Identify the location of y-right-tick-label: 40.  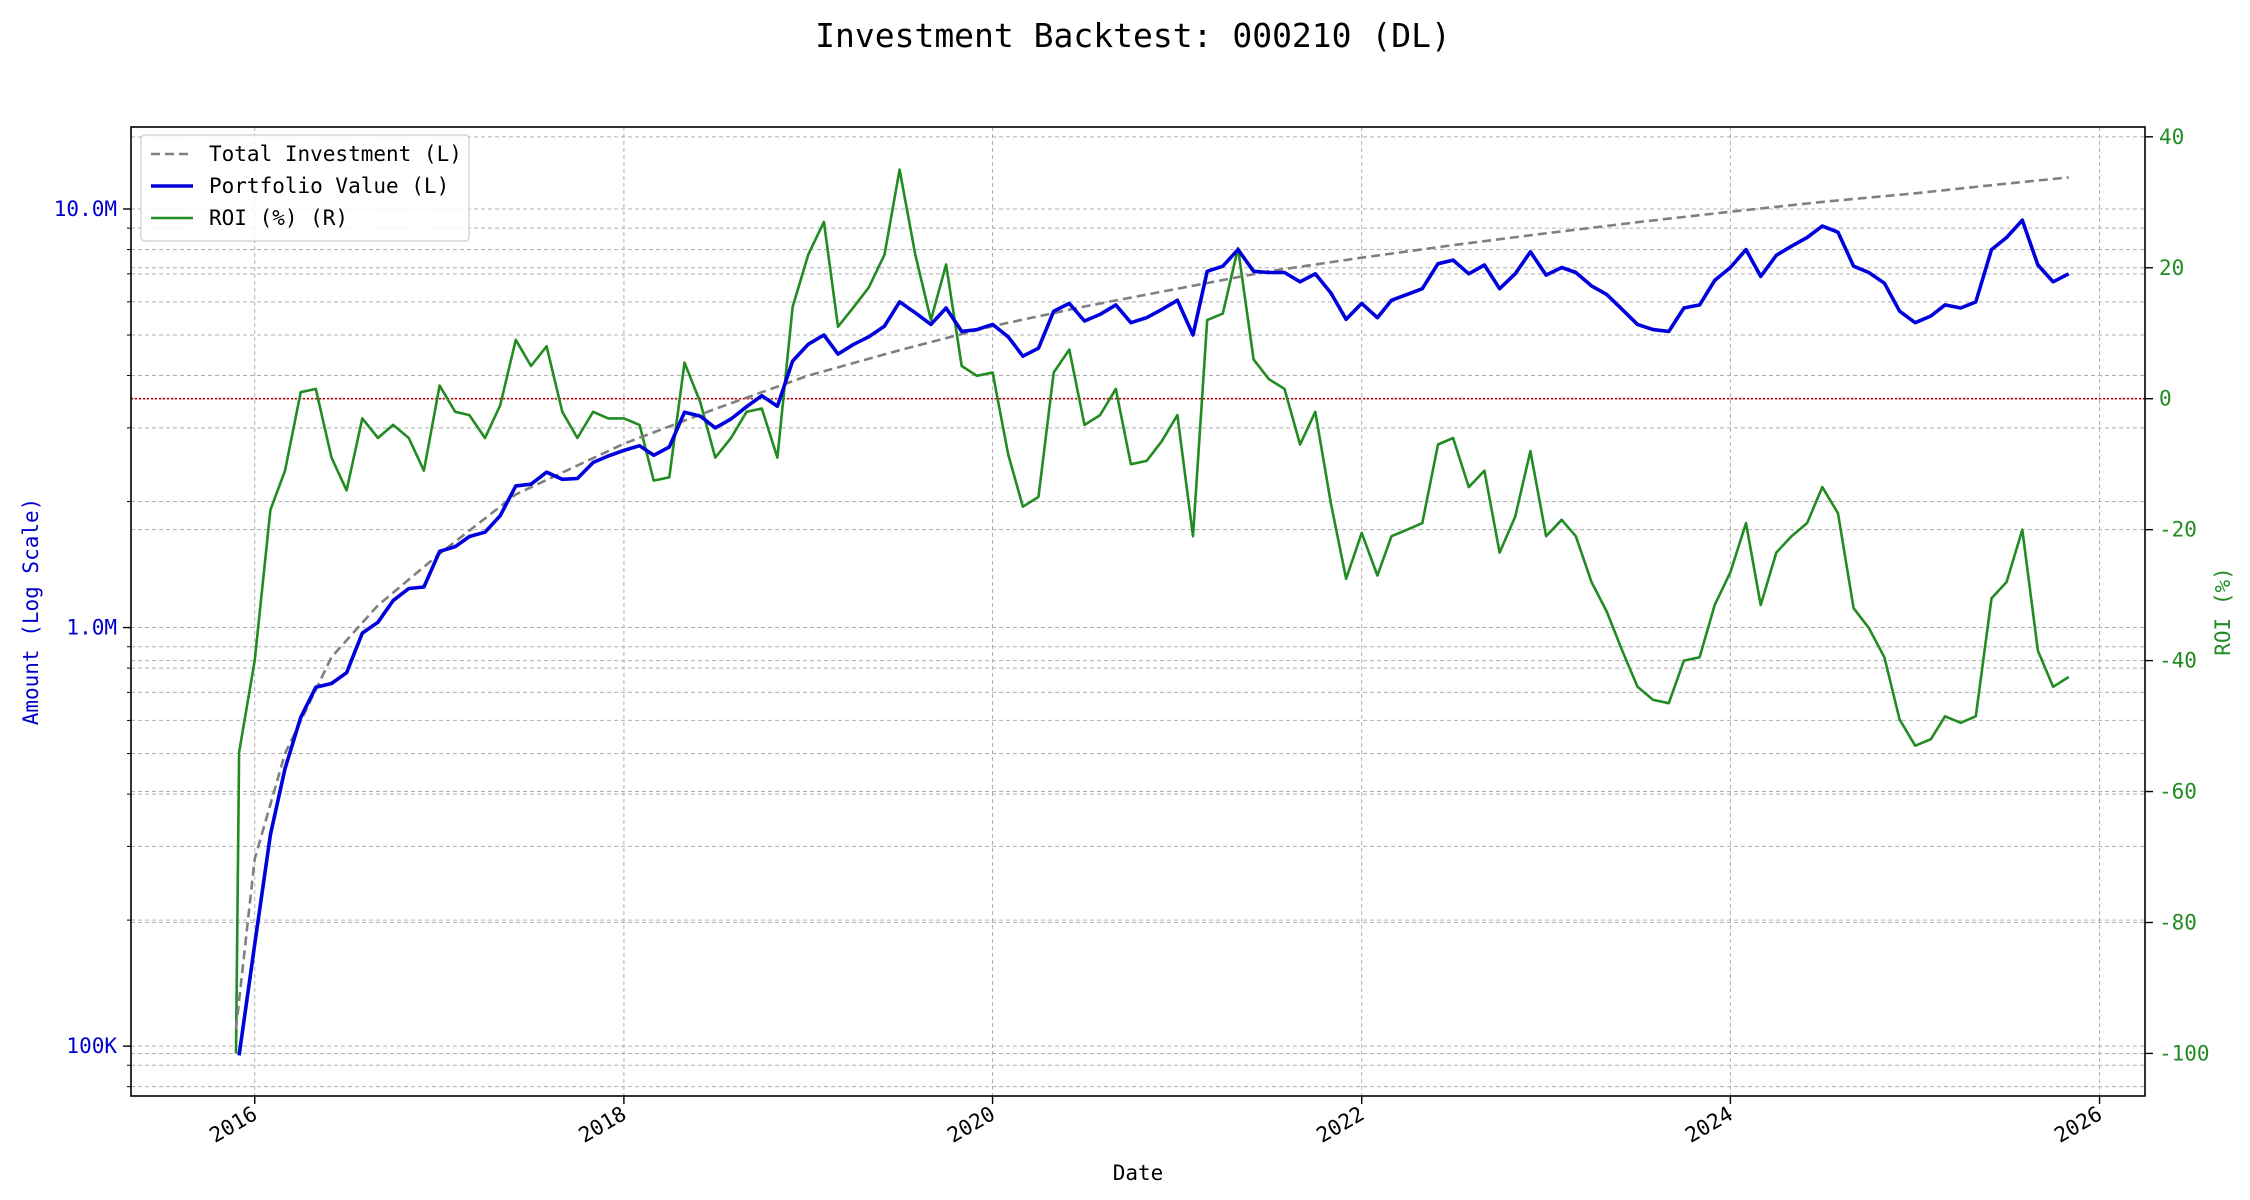
(2171, 137).